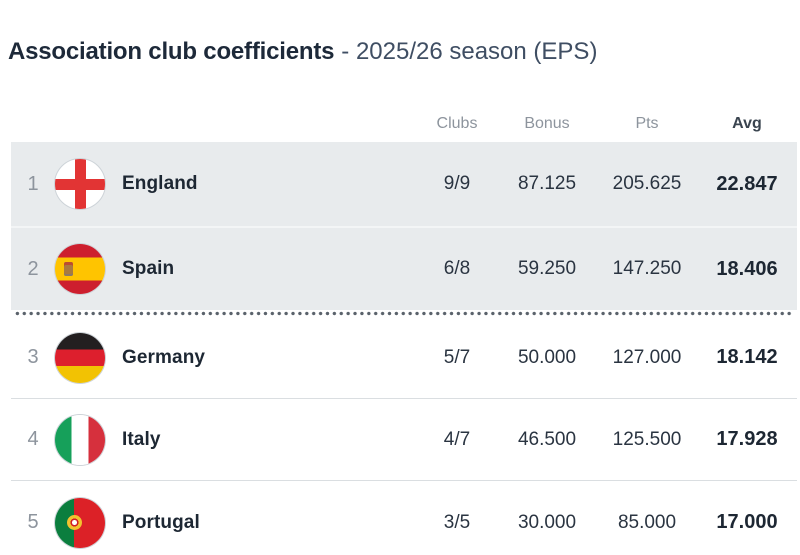 Image resolution: width=800 pixels, height=555 pixels. I want to click on table-row: 4 Italy 4/7 46.500 125.500 17.928, so click(404, 440).